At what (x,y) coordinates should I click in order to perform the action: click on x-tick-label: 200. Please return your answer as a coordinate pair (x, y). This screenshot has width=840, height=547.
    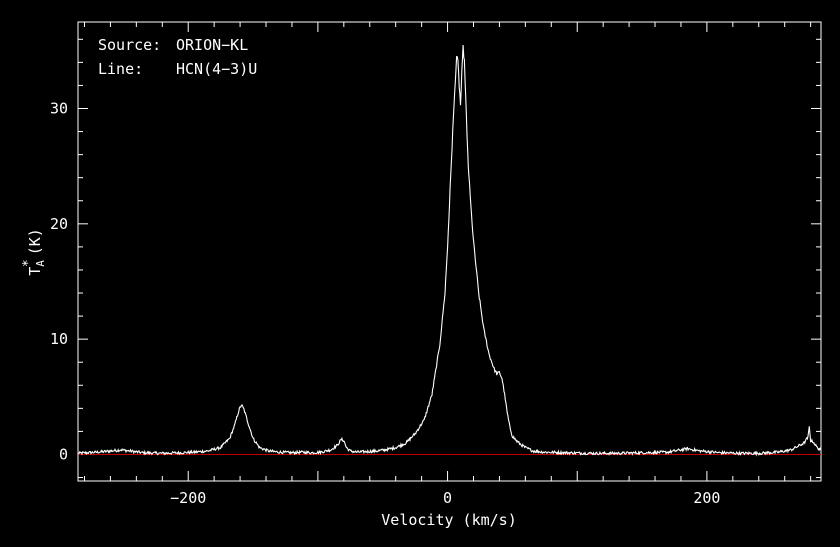
    Looking at the image, I should click on (706, 498).